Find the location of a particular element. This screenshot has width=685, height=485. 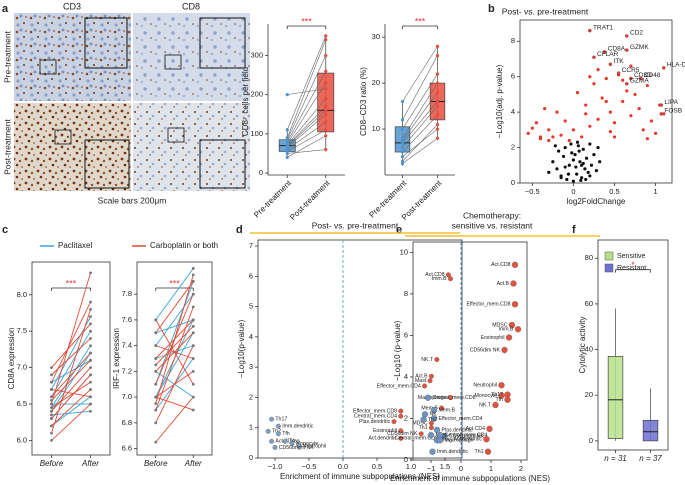

y-tick-label: 0 is located at coordinates (261, 172).